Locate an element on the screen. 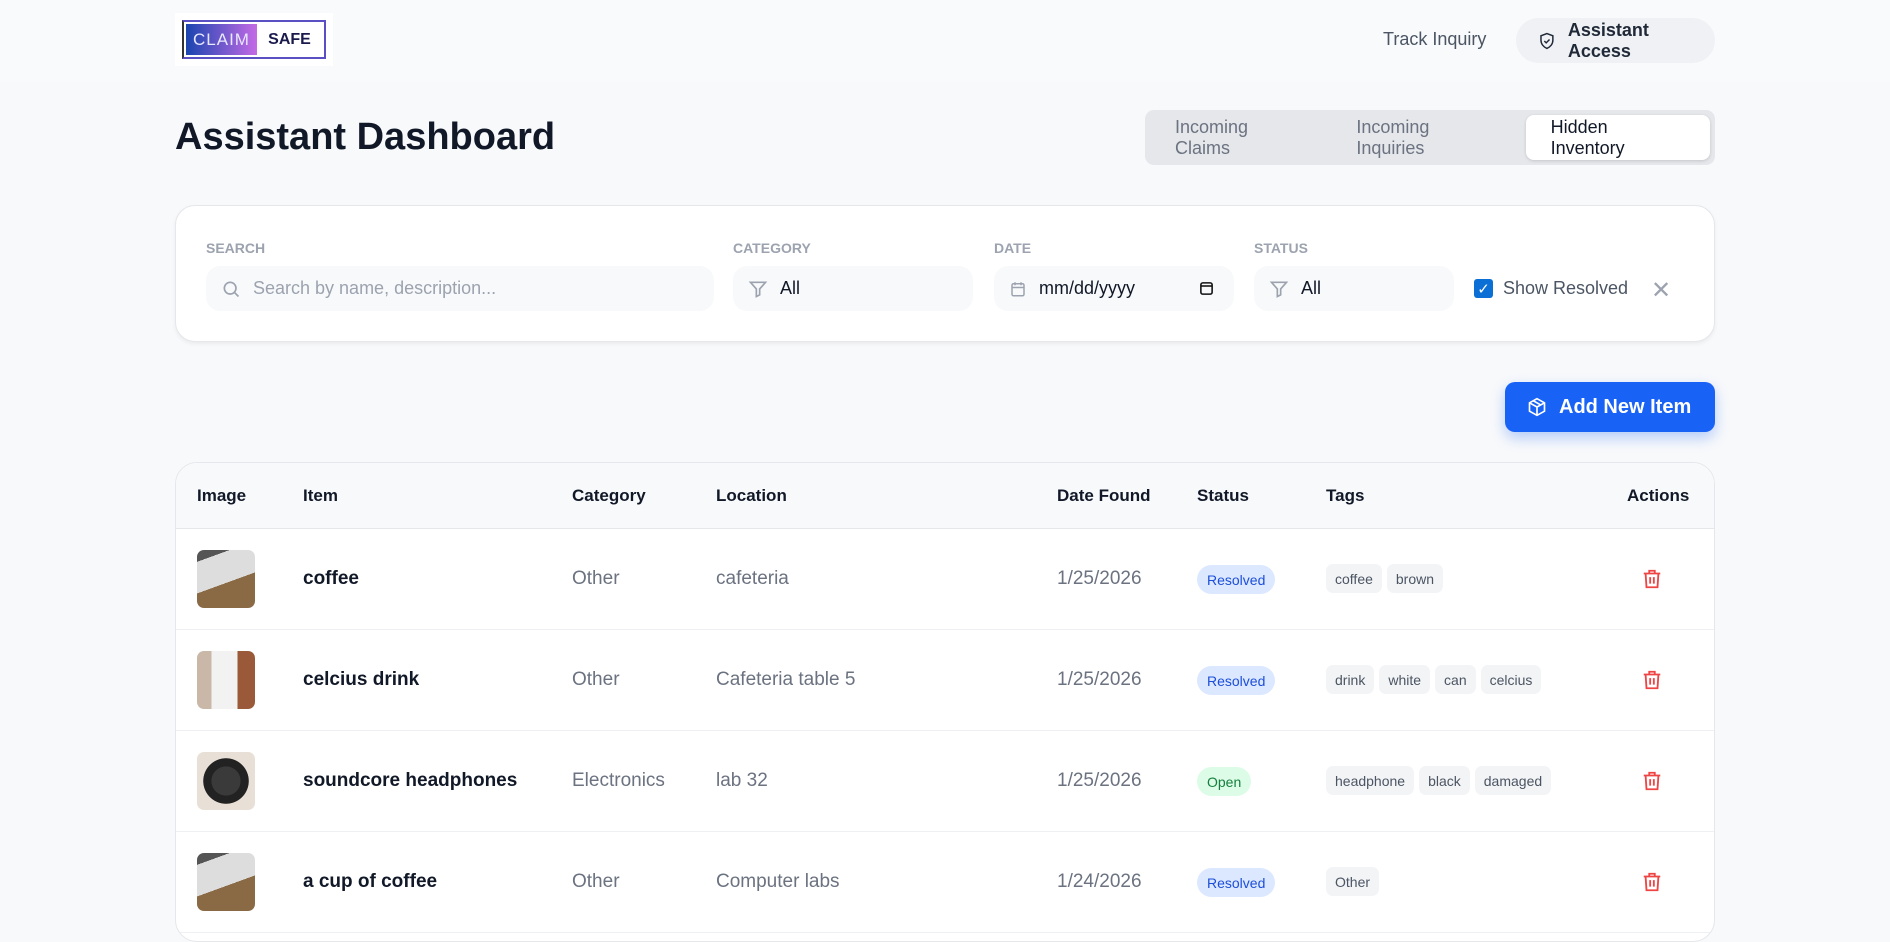 The image size is (1890, 942). header-status: Status is located at coordinates (1223, 495).